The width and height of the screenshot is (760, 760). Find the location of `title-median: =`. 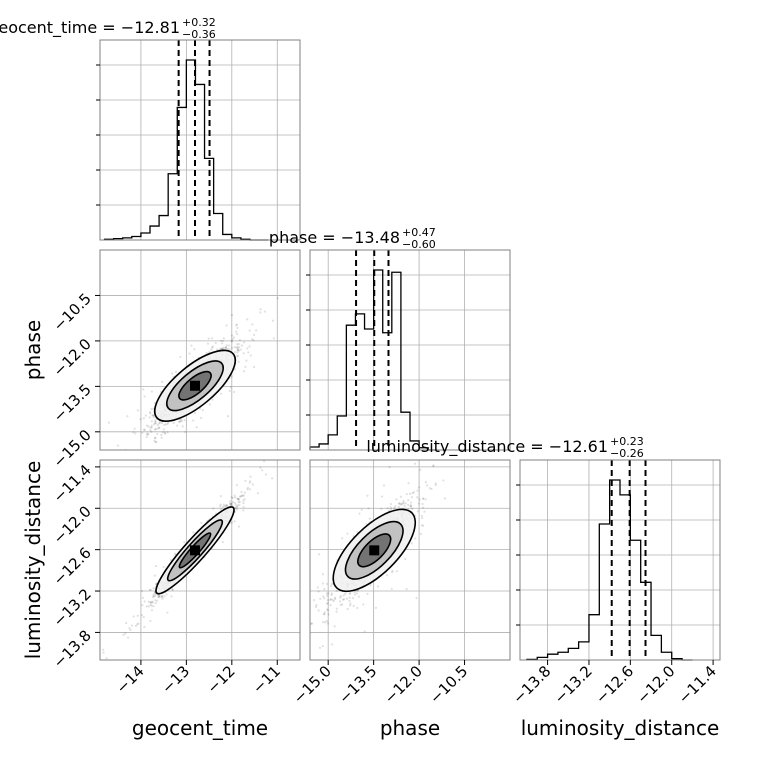

title-median: = is located at coordinates (329, 237).